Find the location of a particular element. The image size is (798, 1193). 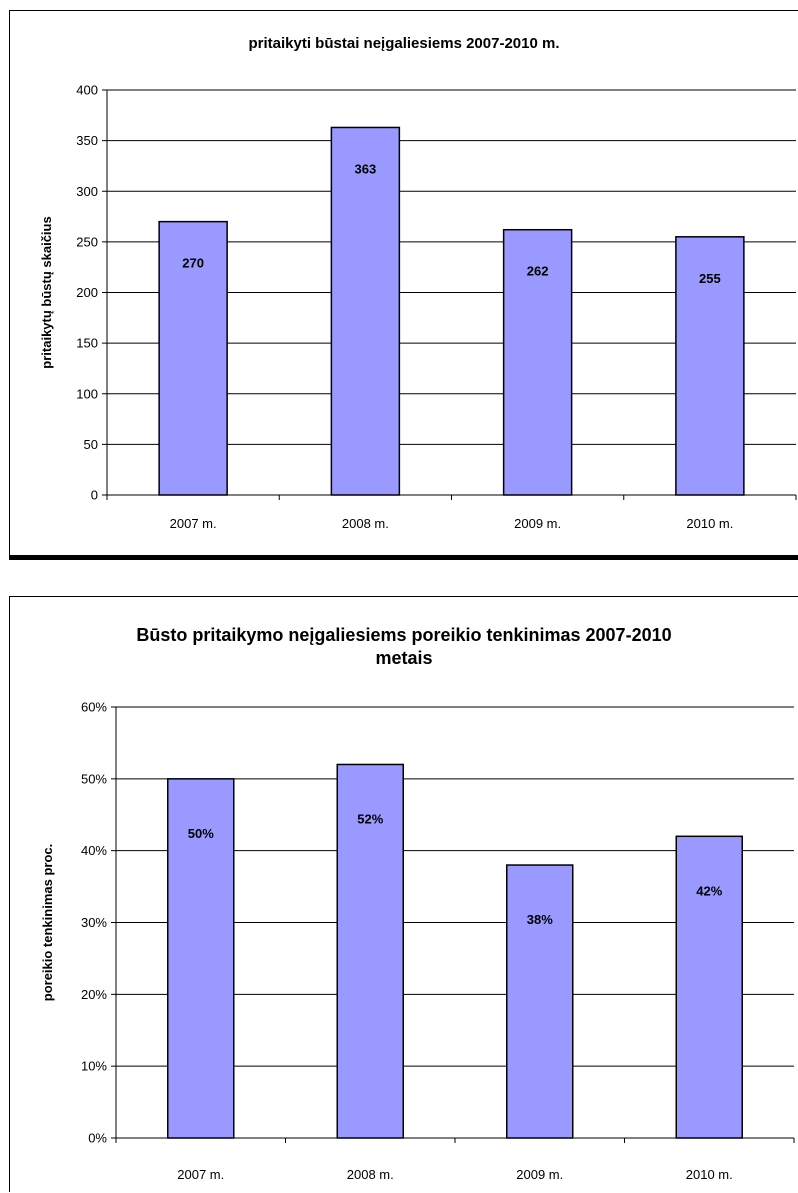

data-label: 52% is located at coordinates (370, 818).